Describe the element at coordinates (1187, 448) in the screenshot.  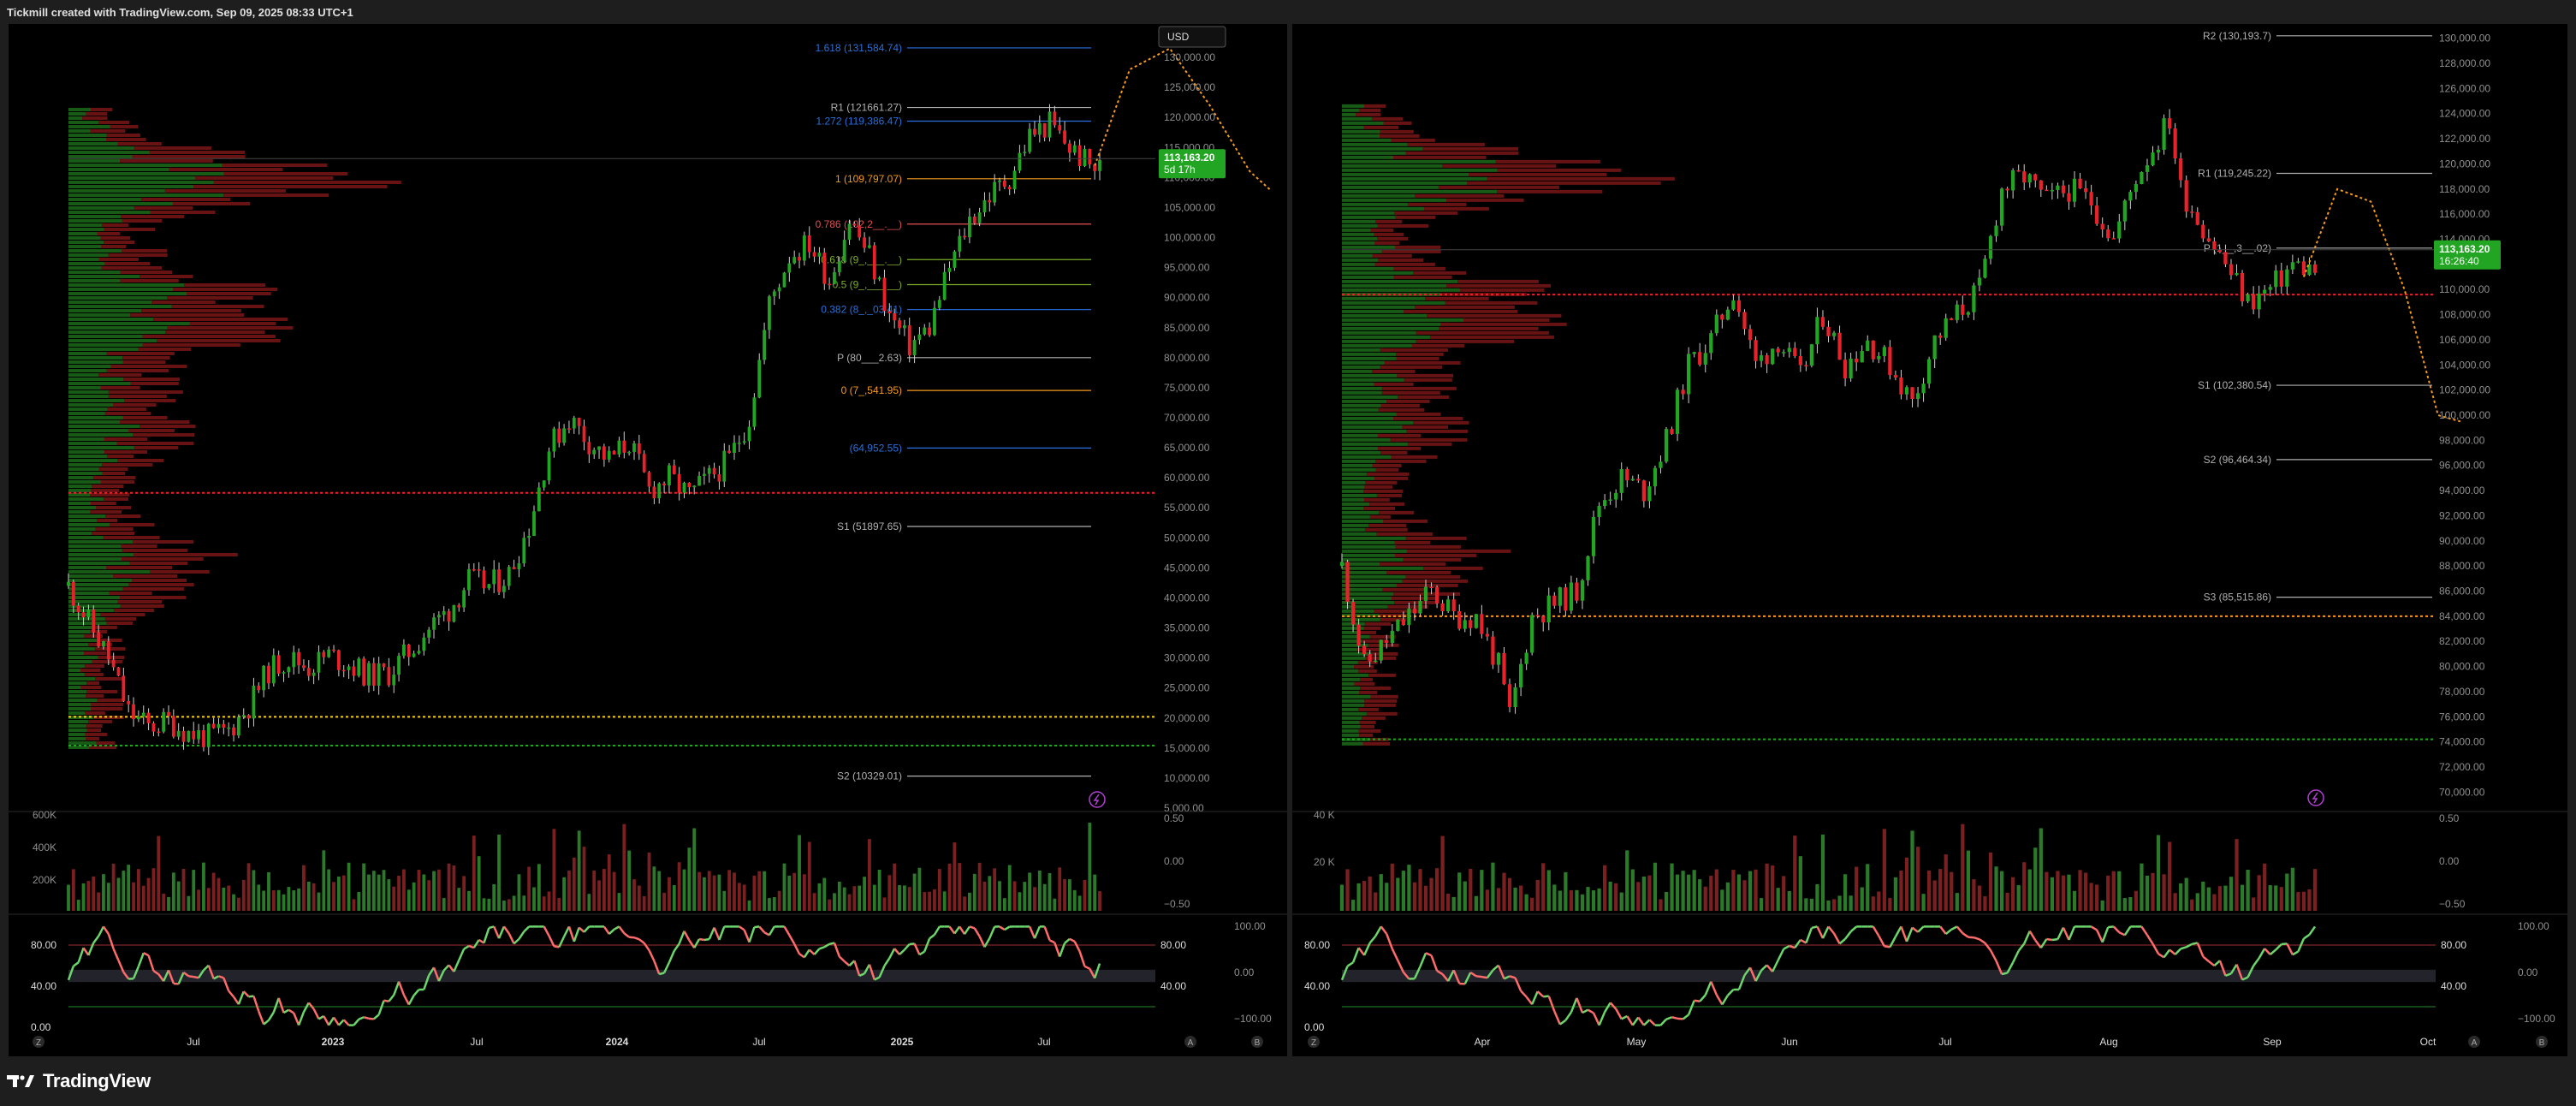
I see `price-axis-tick: 65,000.00` at that location.